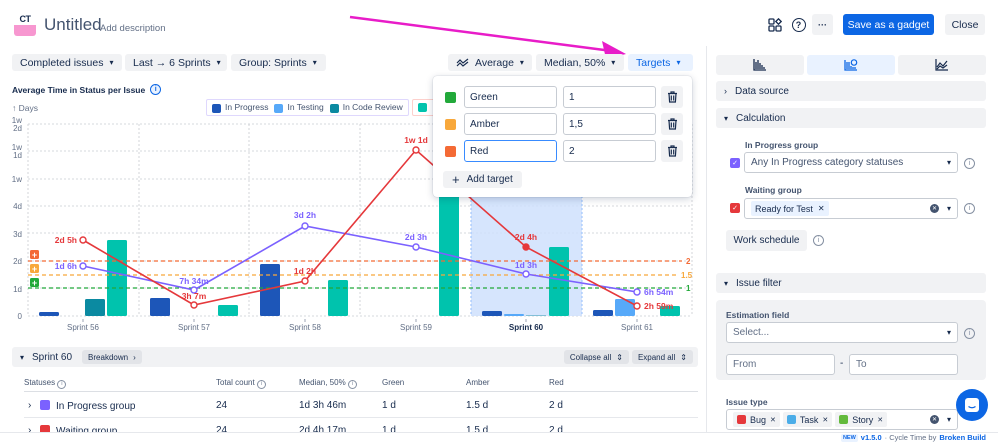  I want to click on column-header: Statuses i, so click(45, 383).